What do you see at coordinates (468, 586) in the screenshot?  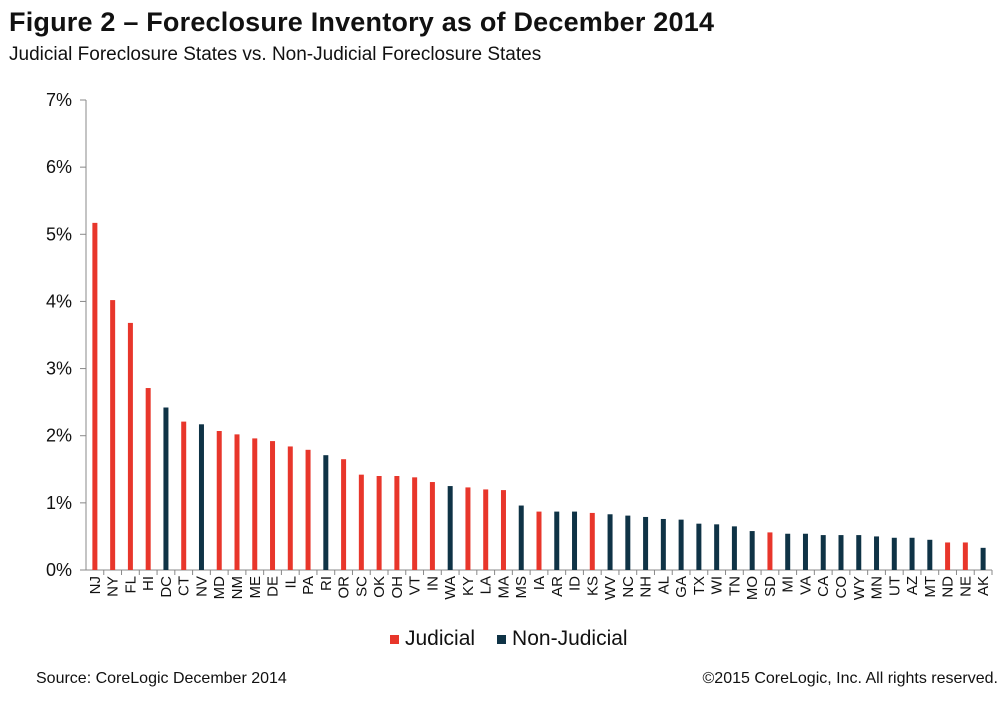 I see `x-tick-label-ky: KY` at bounding box center [468, 586].